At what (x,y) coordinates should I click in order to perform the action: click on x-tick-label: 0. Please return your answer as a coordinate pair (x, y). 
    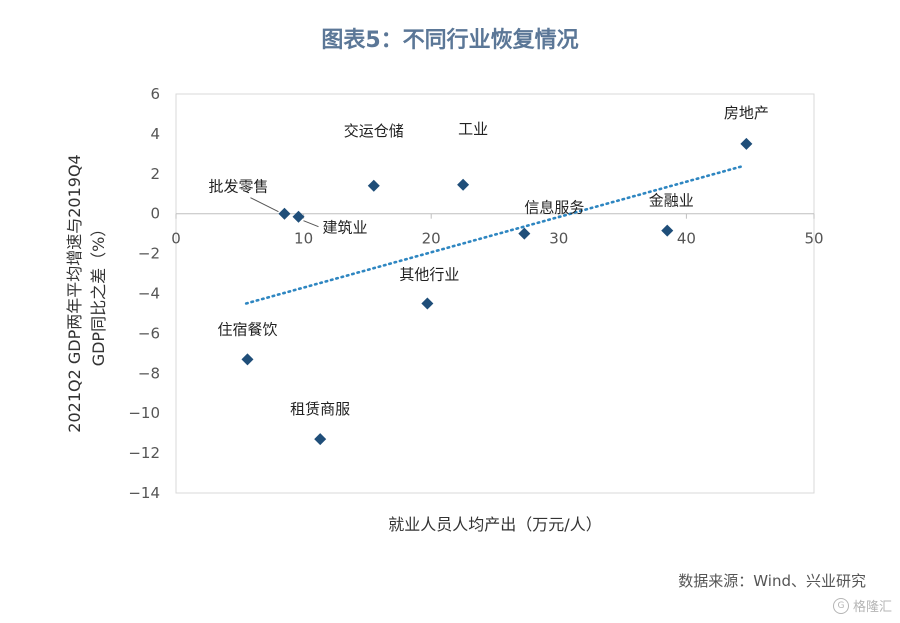
    Looking at the image, I should click on (176, 239).